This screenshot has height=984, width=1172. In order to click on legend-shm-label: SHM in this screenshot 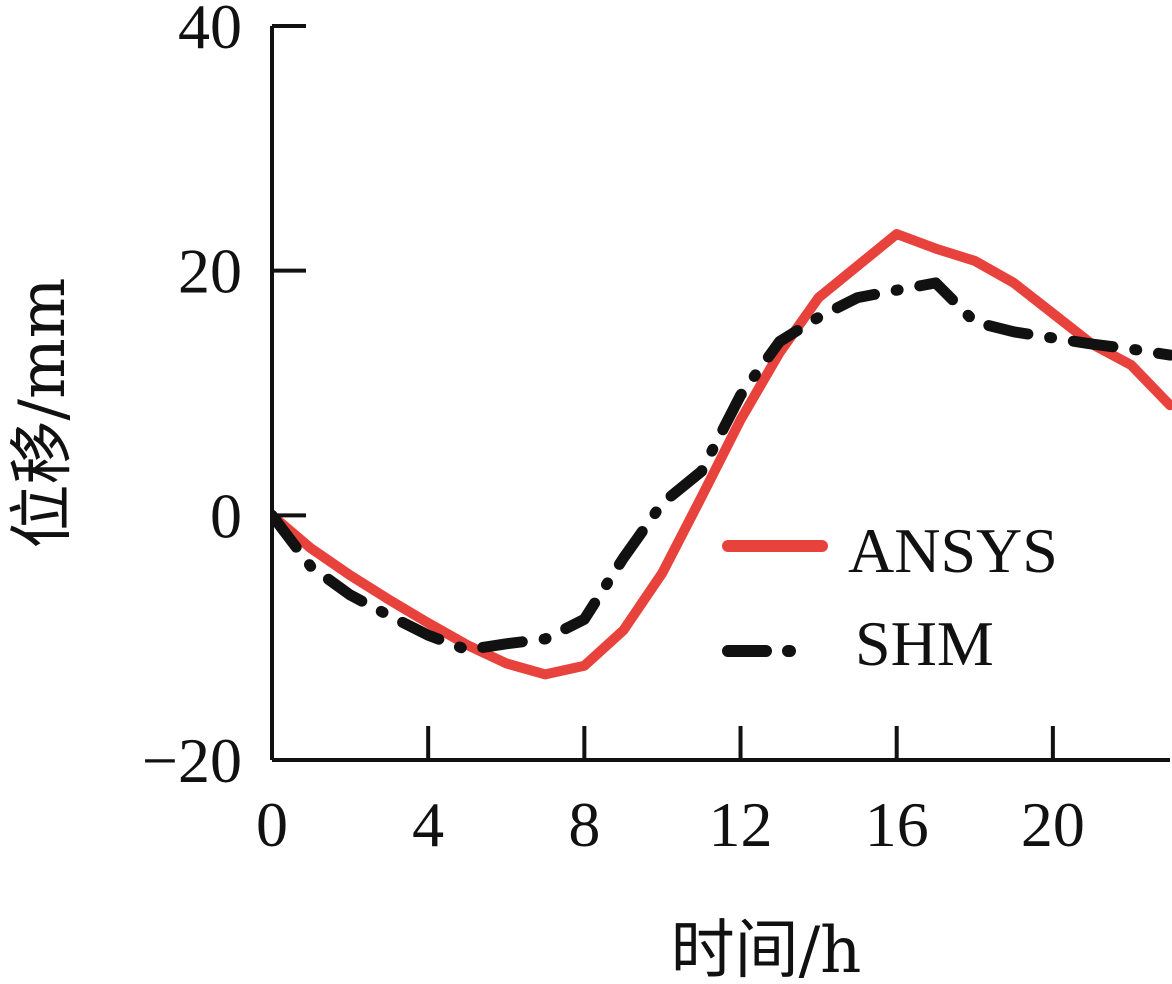, I will do `click(924, 643)`.